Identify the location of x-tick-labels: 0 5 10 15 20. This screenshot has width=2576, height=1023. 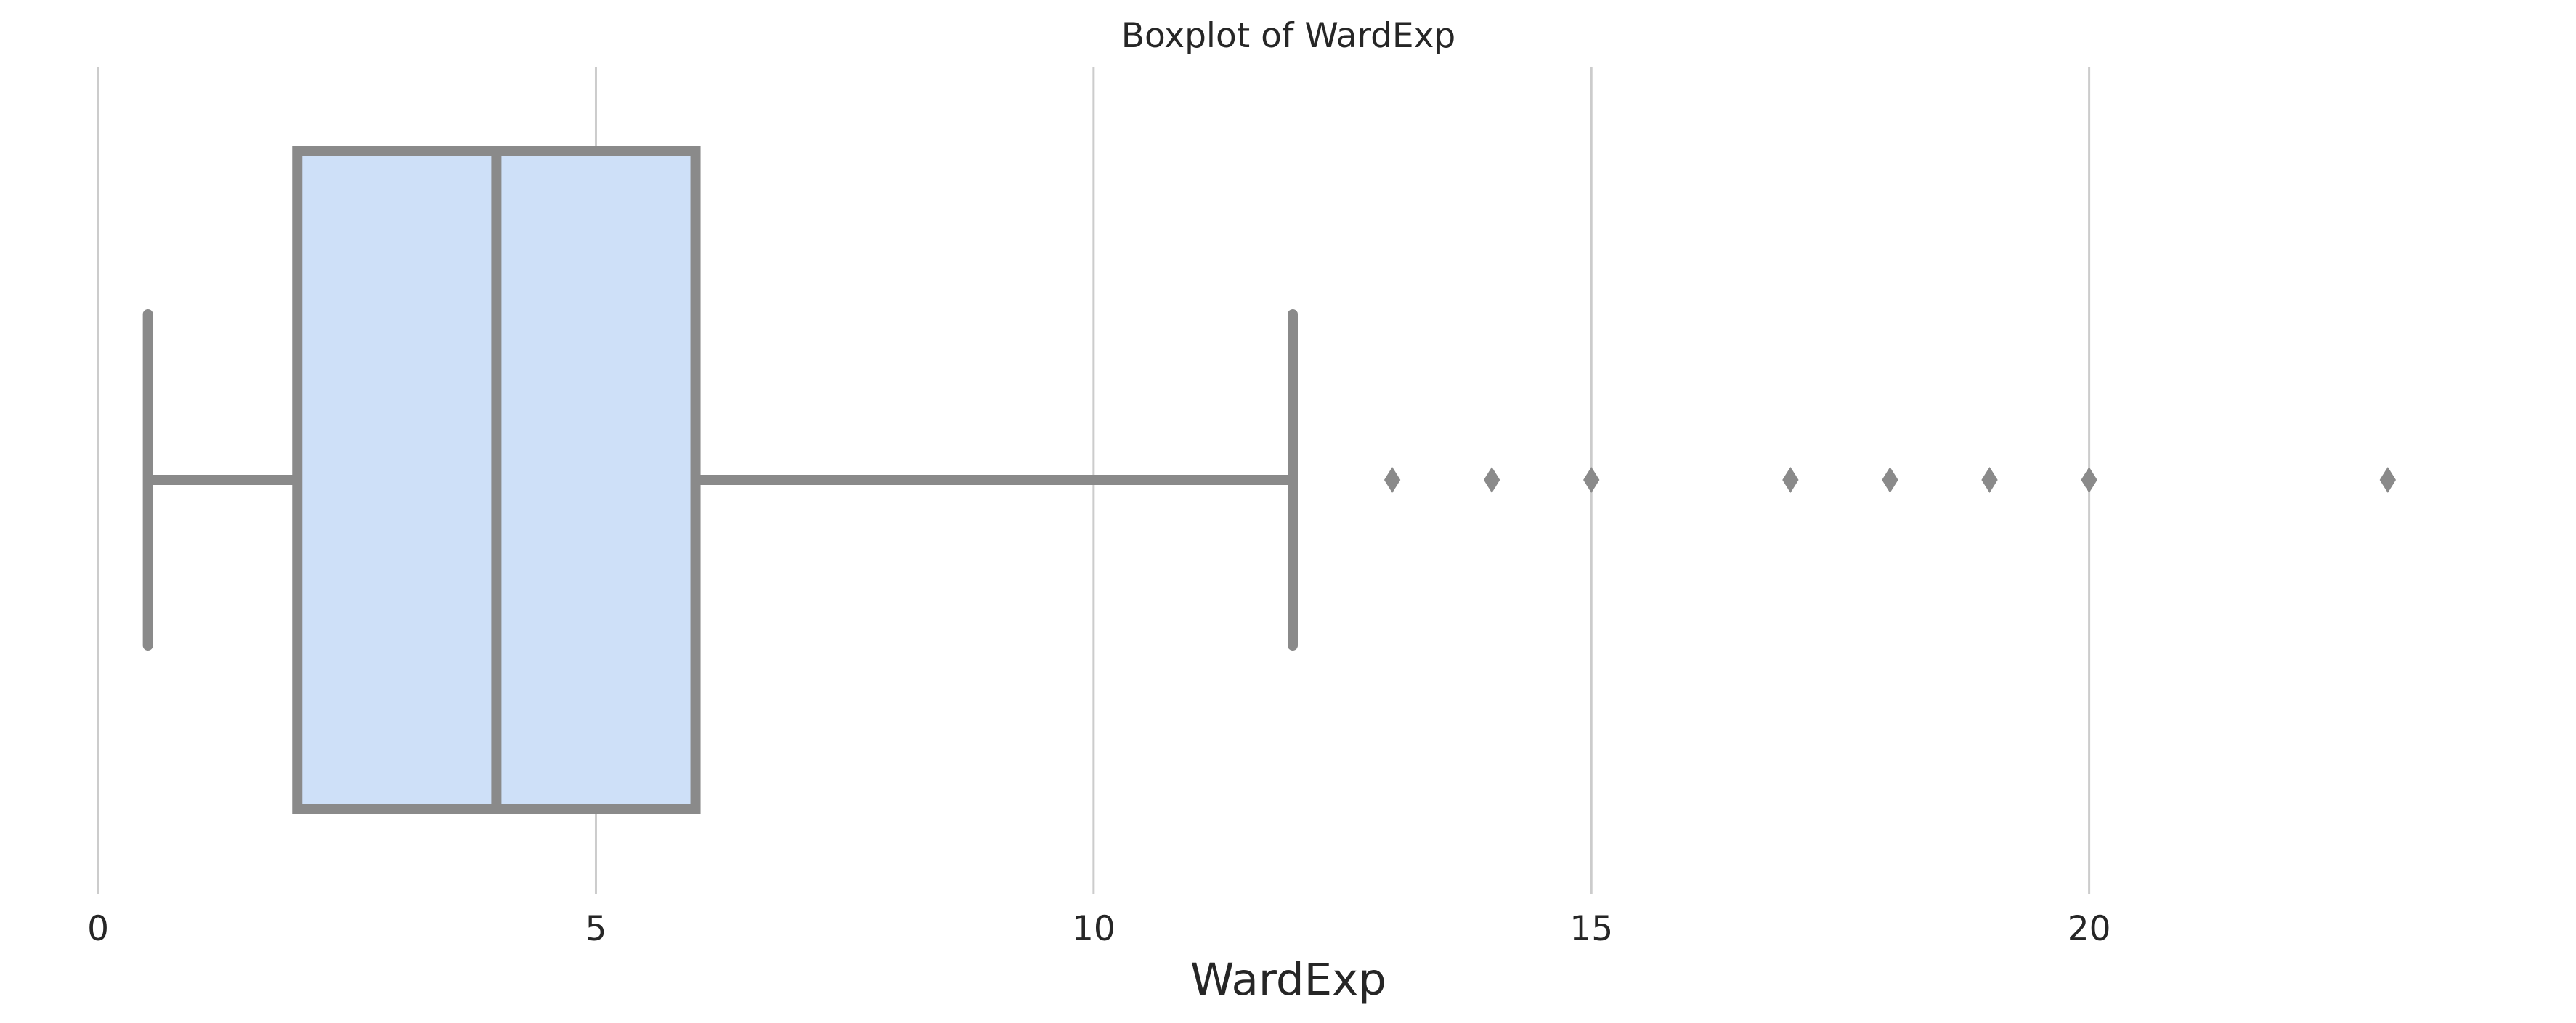
(1098, 929).